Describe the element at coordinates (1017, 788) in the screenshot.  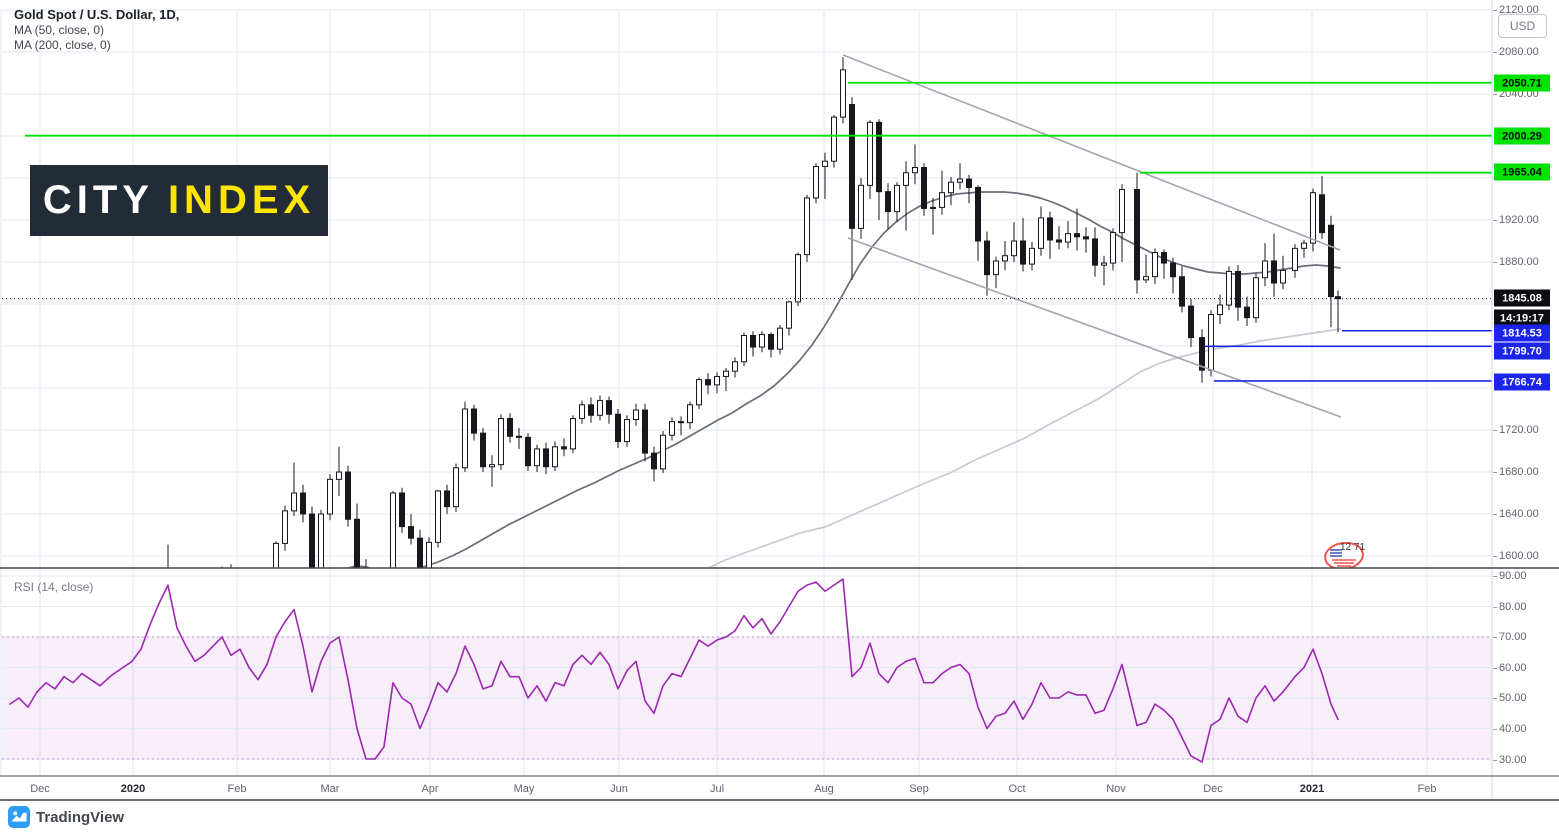
I see `time-axis-month-label: Oct` at that location.